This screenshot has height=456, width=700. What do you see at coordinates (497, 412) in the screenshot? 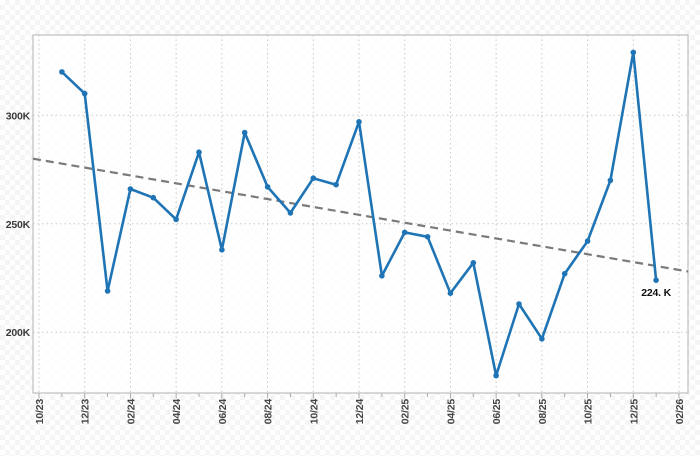
I see `x-axis-tick-label: 06/25` at bounding box center [497, 412].